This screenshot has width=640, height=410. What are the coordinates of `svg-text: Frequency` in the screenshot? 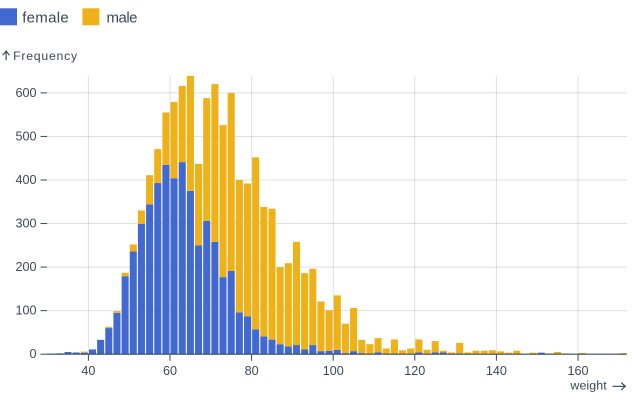 It's located at (45, 56).